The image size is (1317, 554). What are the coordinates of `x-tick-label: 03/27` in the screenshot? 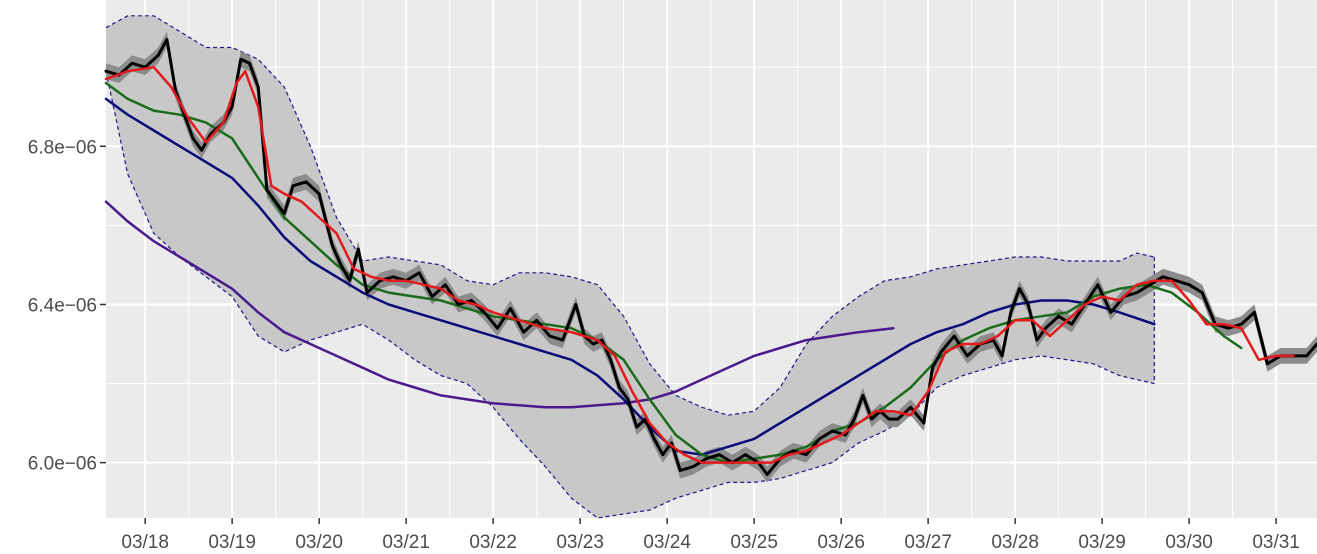 It's located at (928, 542).